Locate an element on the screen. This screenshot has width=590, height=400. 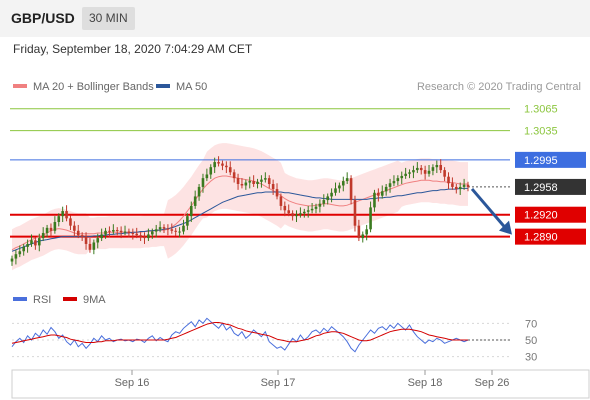
x-tick-label-2: Sep 18 is located at coordinates (425, 383).